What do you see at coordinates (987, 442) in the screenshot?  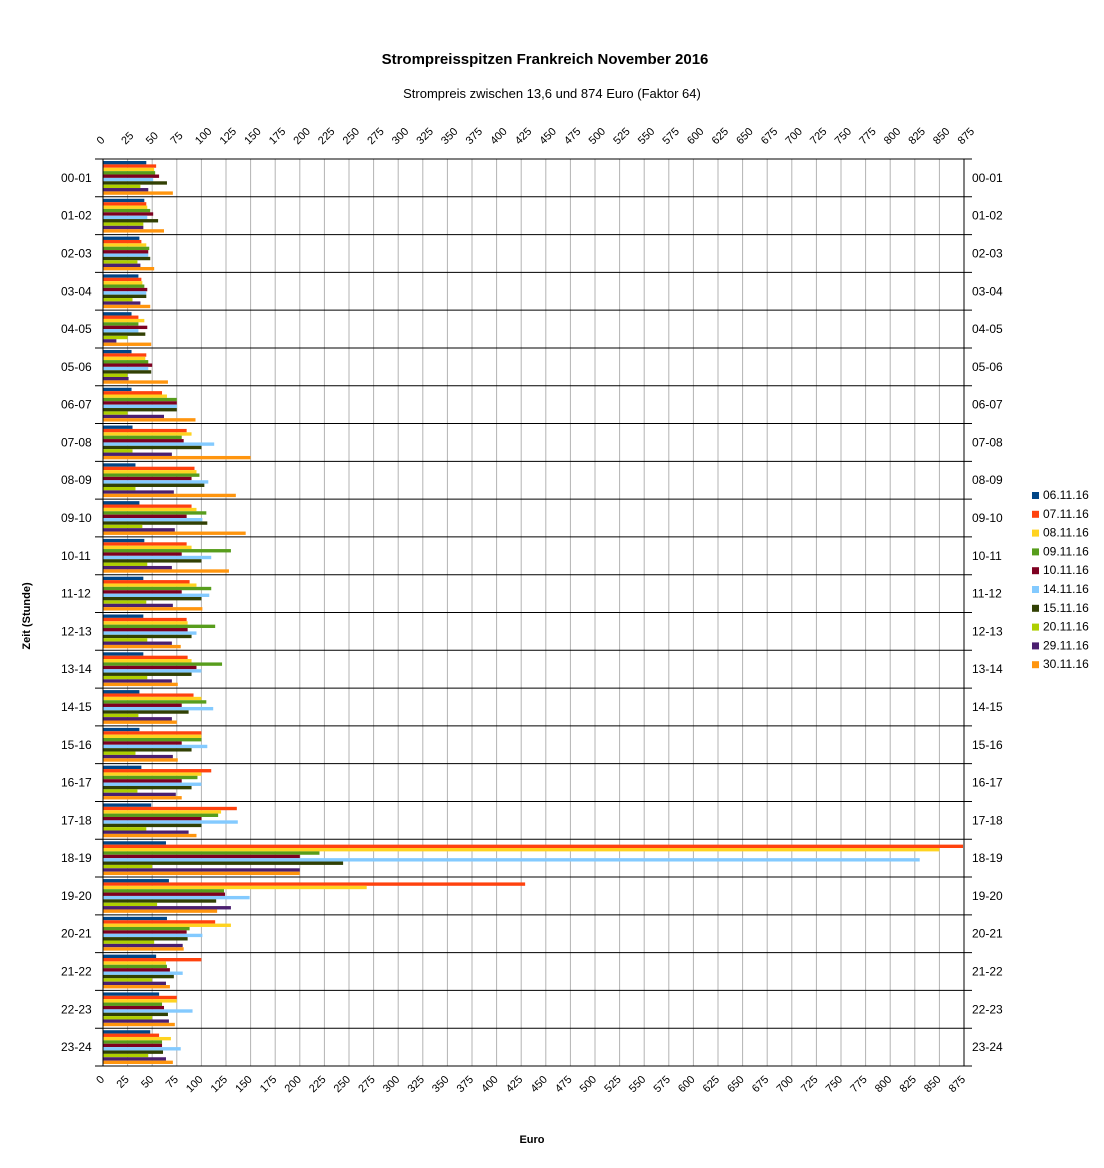 I see `category-label-right: 07-08` at bounding box center [987, 442].